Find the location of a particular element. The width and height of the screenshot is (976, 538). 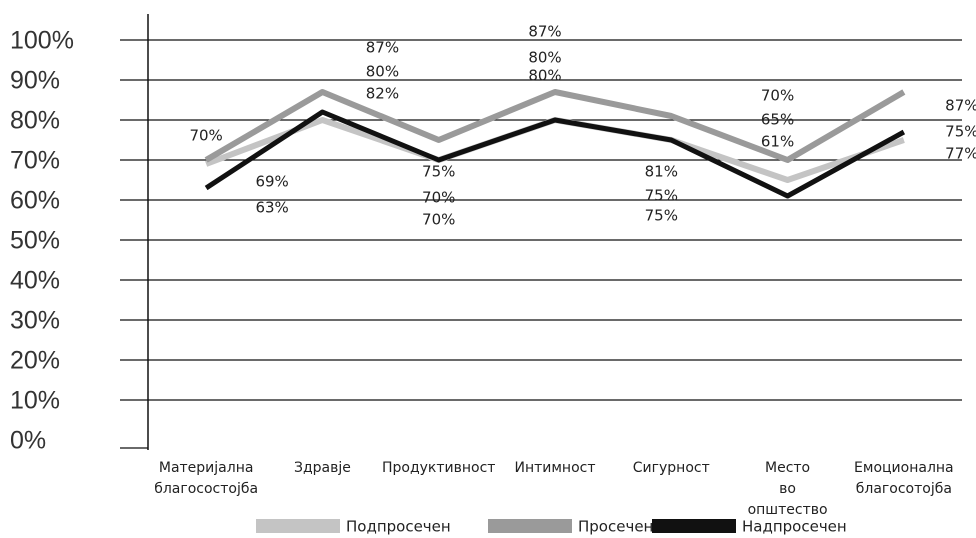

x-tick-label-line: Место is located at coordinates (787, 468).